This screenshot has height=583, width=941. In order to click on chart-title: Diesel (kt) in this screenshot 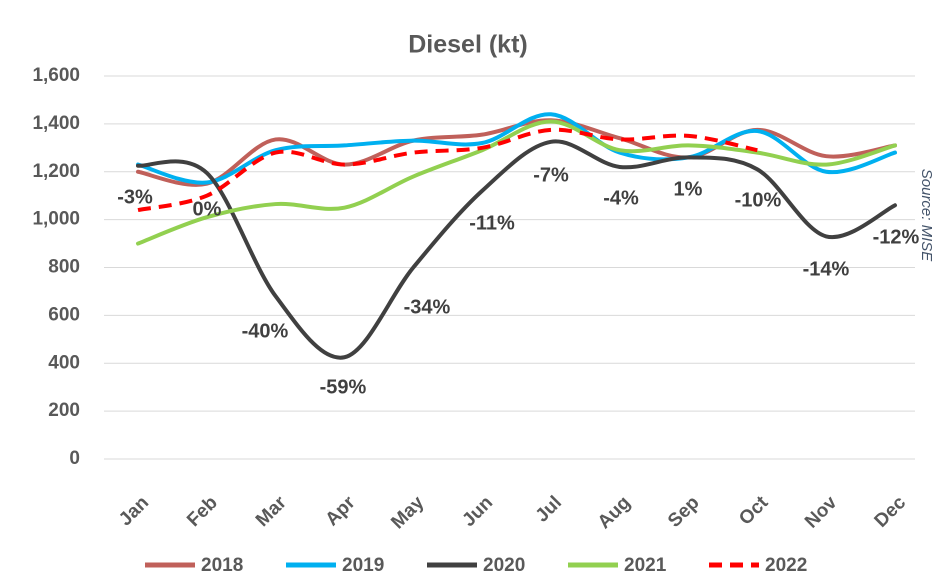, I will do `click(467, 45)`.